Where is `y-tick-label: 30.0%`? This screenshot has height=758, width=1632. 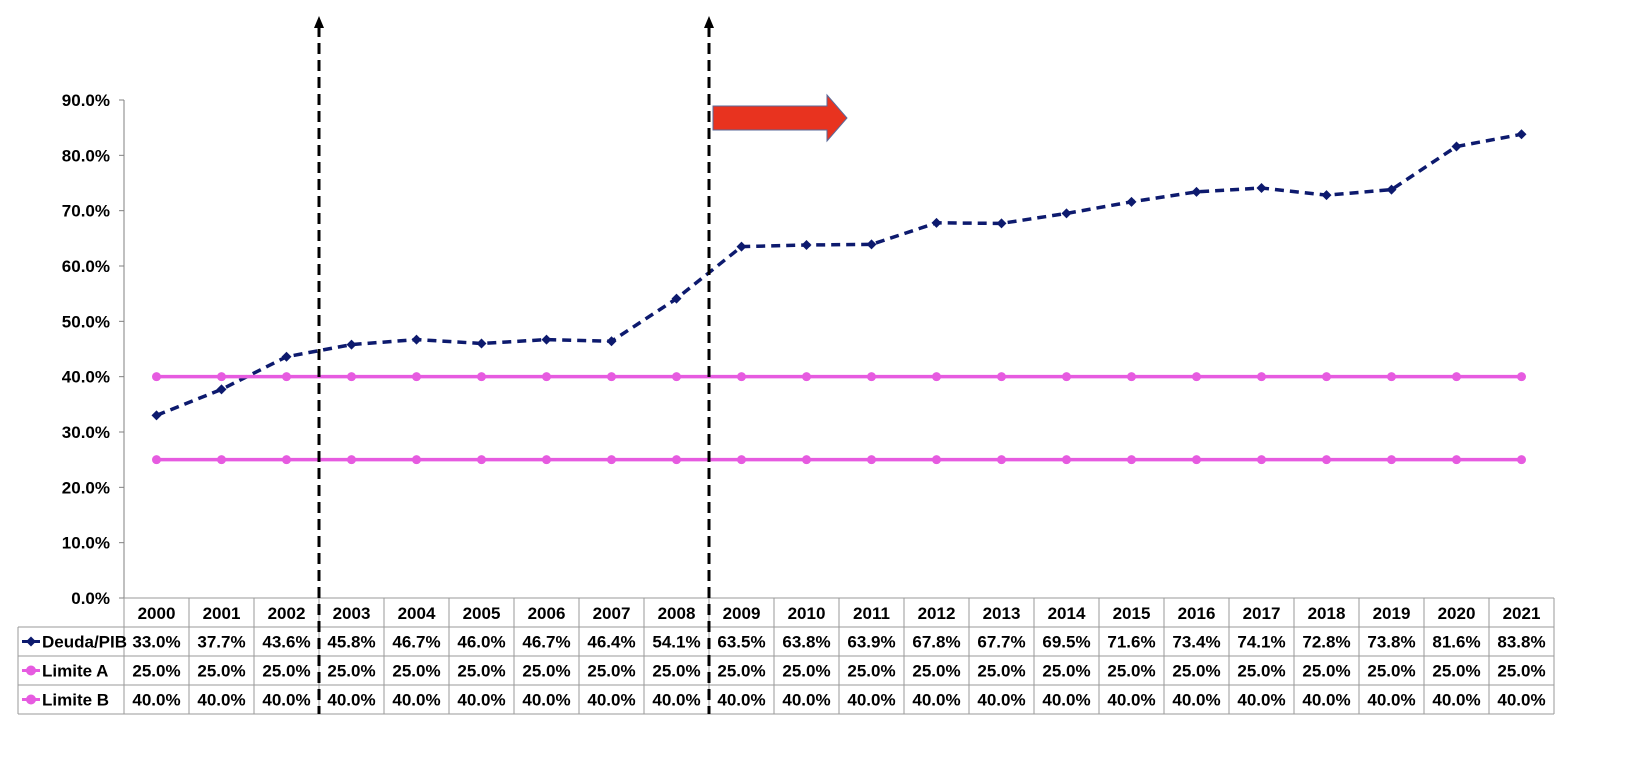
y-tick-label: 30.0% is located at coordinates (86, 432).